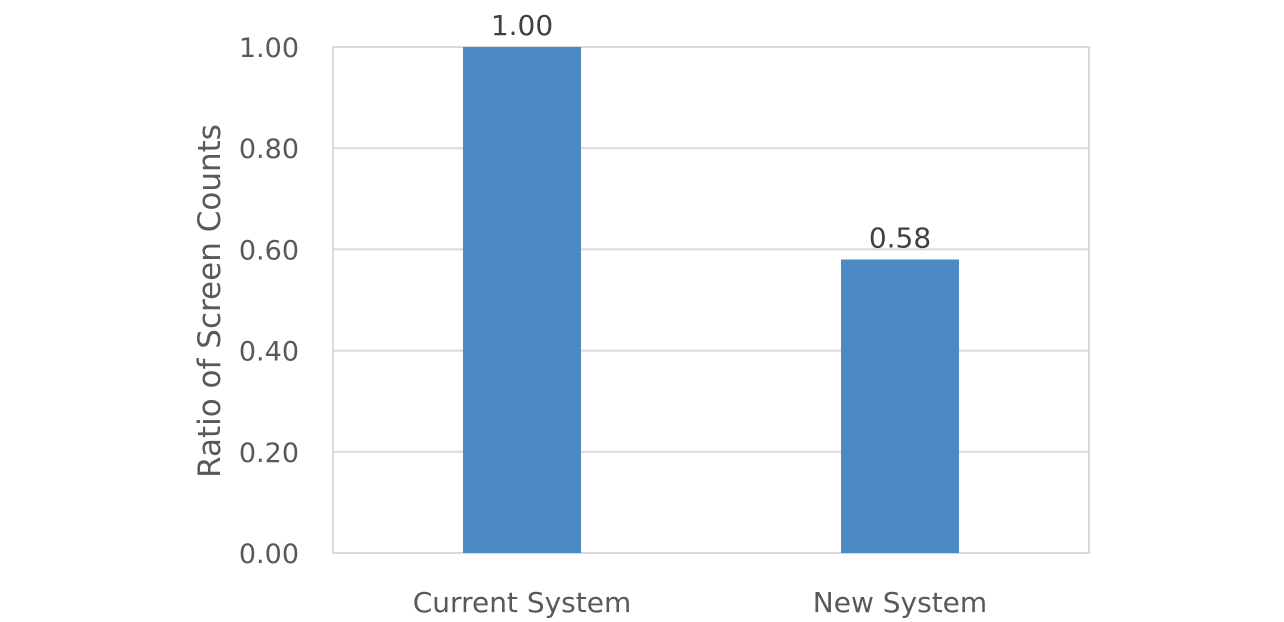 The width and height of the screenshot is (1284, 622). Describe the element at coordinates (269, 250) in the screenshot. I see `y-tick-label: 0.60` at that location.